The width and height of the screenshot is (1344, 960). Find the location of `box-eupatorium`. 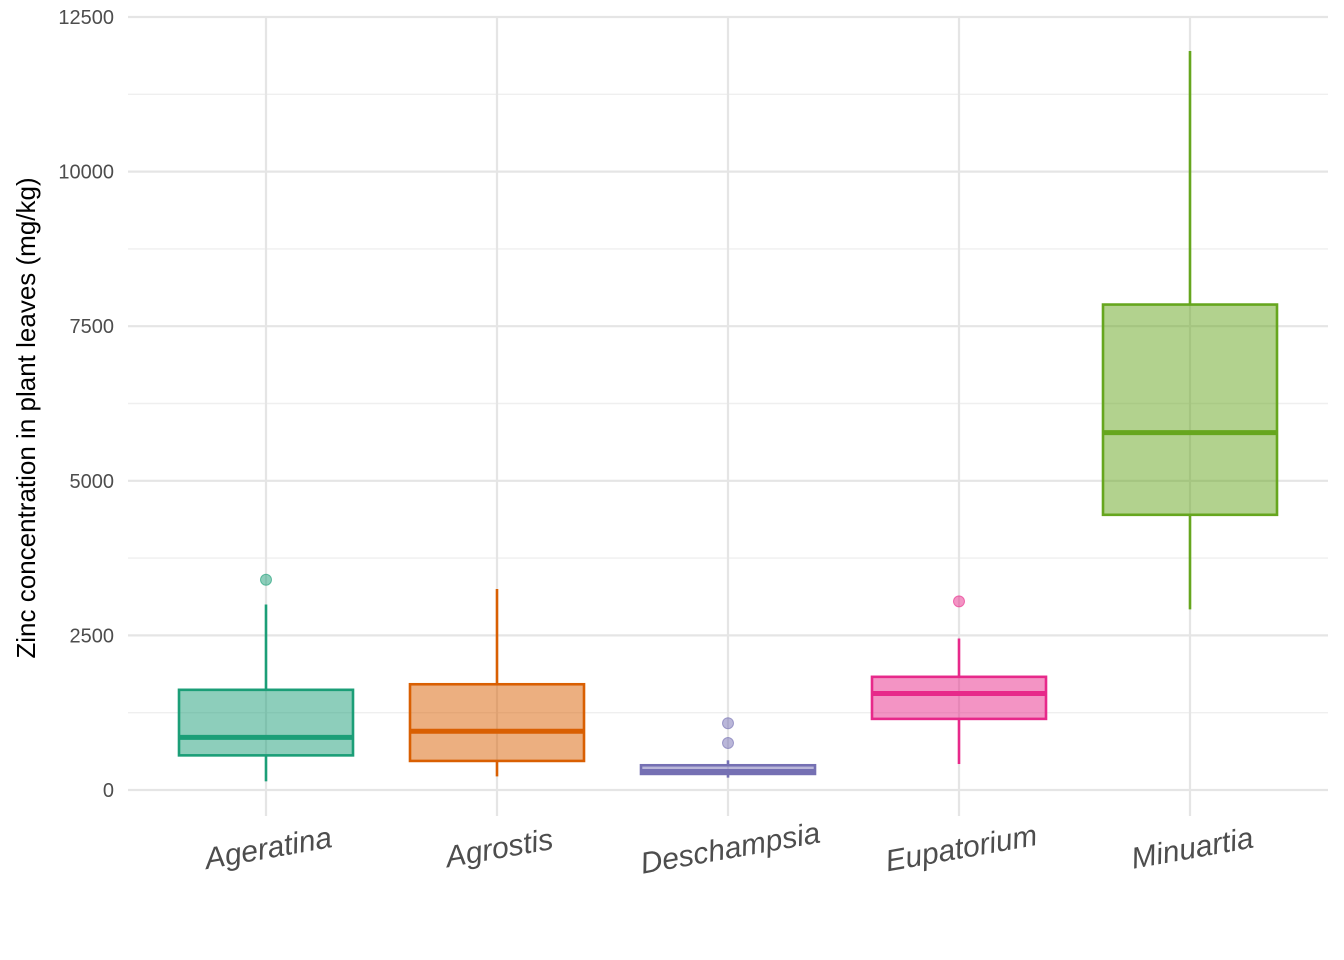

box-eupatorium is located at coordinates (959, 680).